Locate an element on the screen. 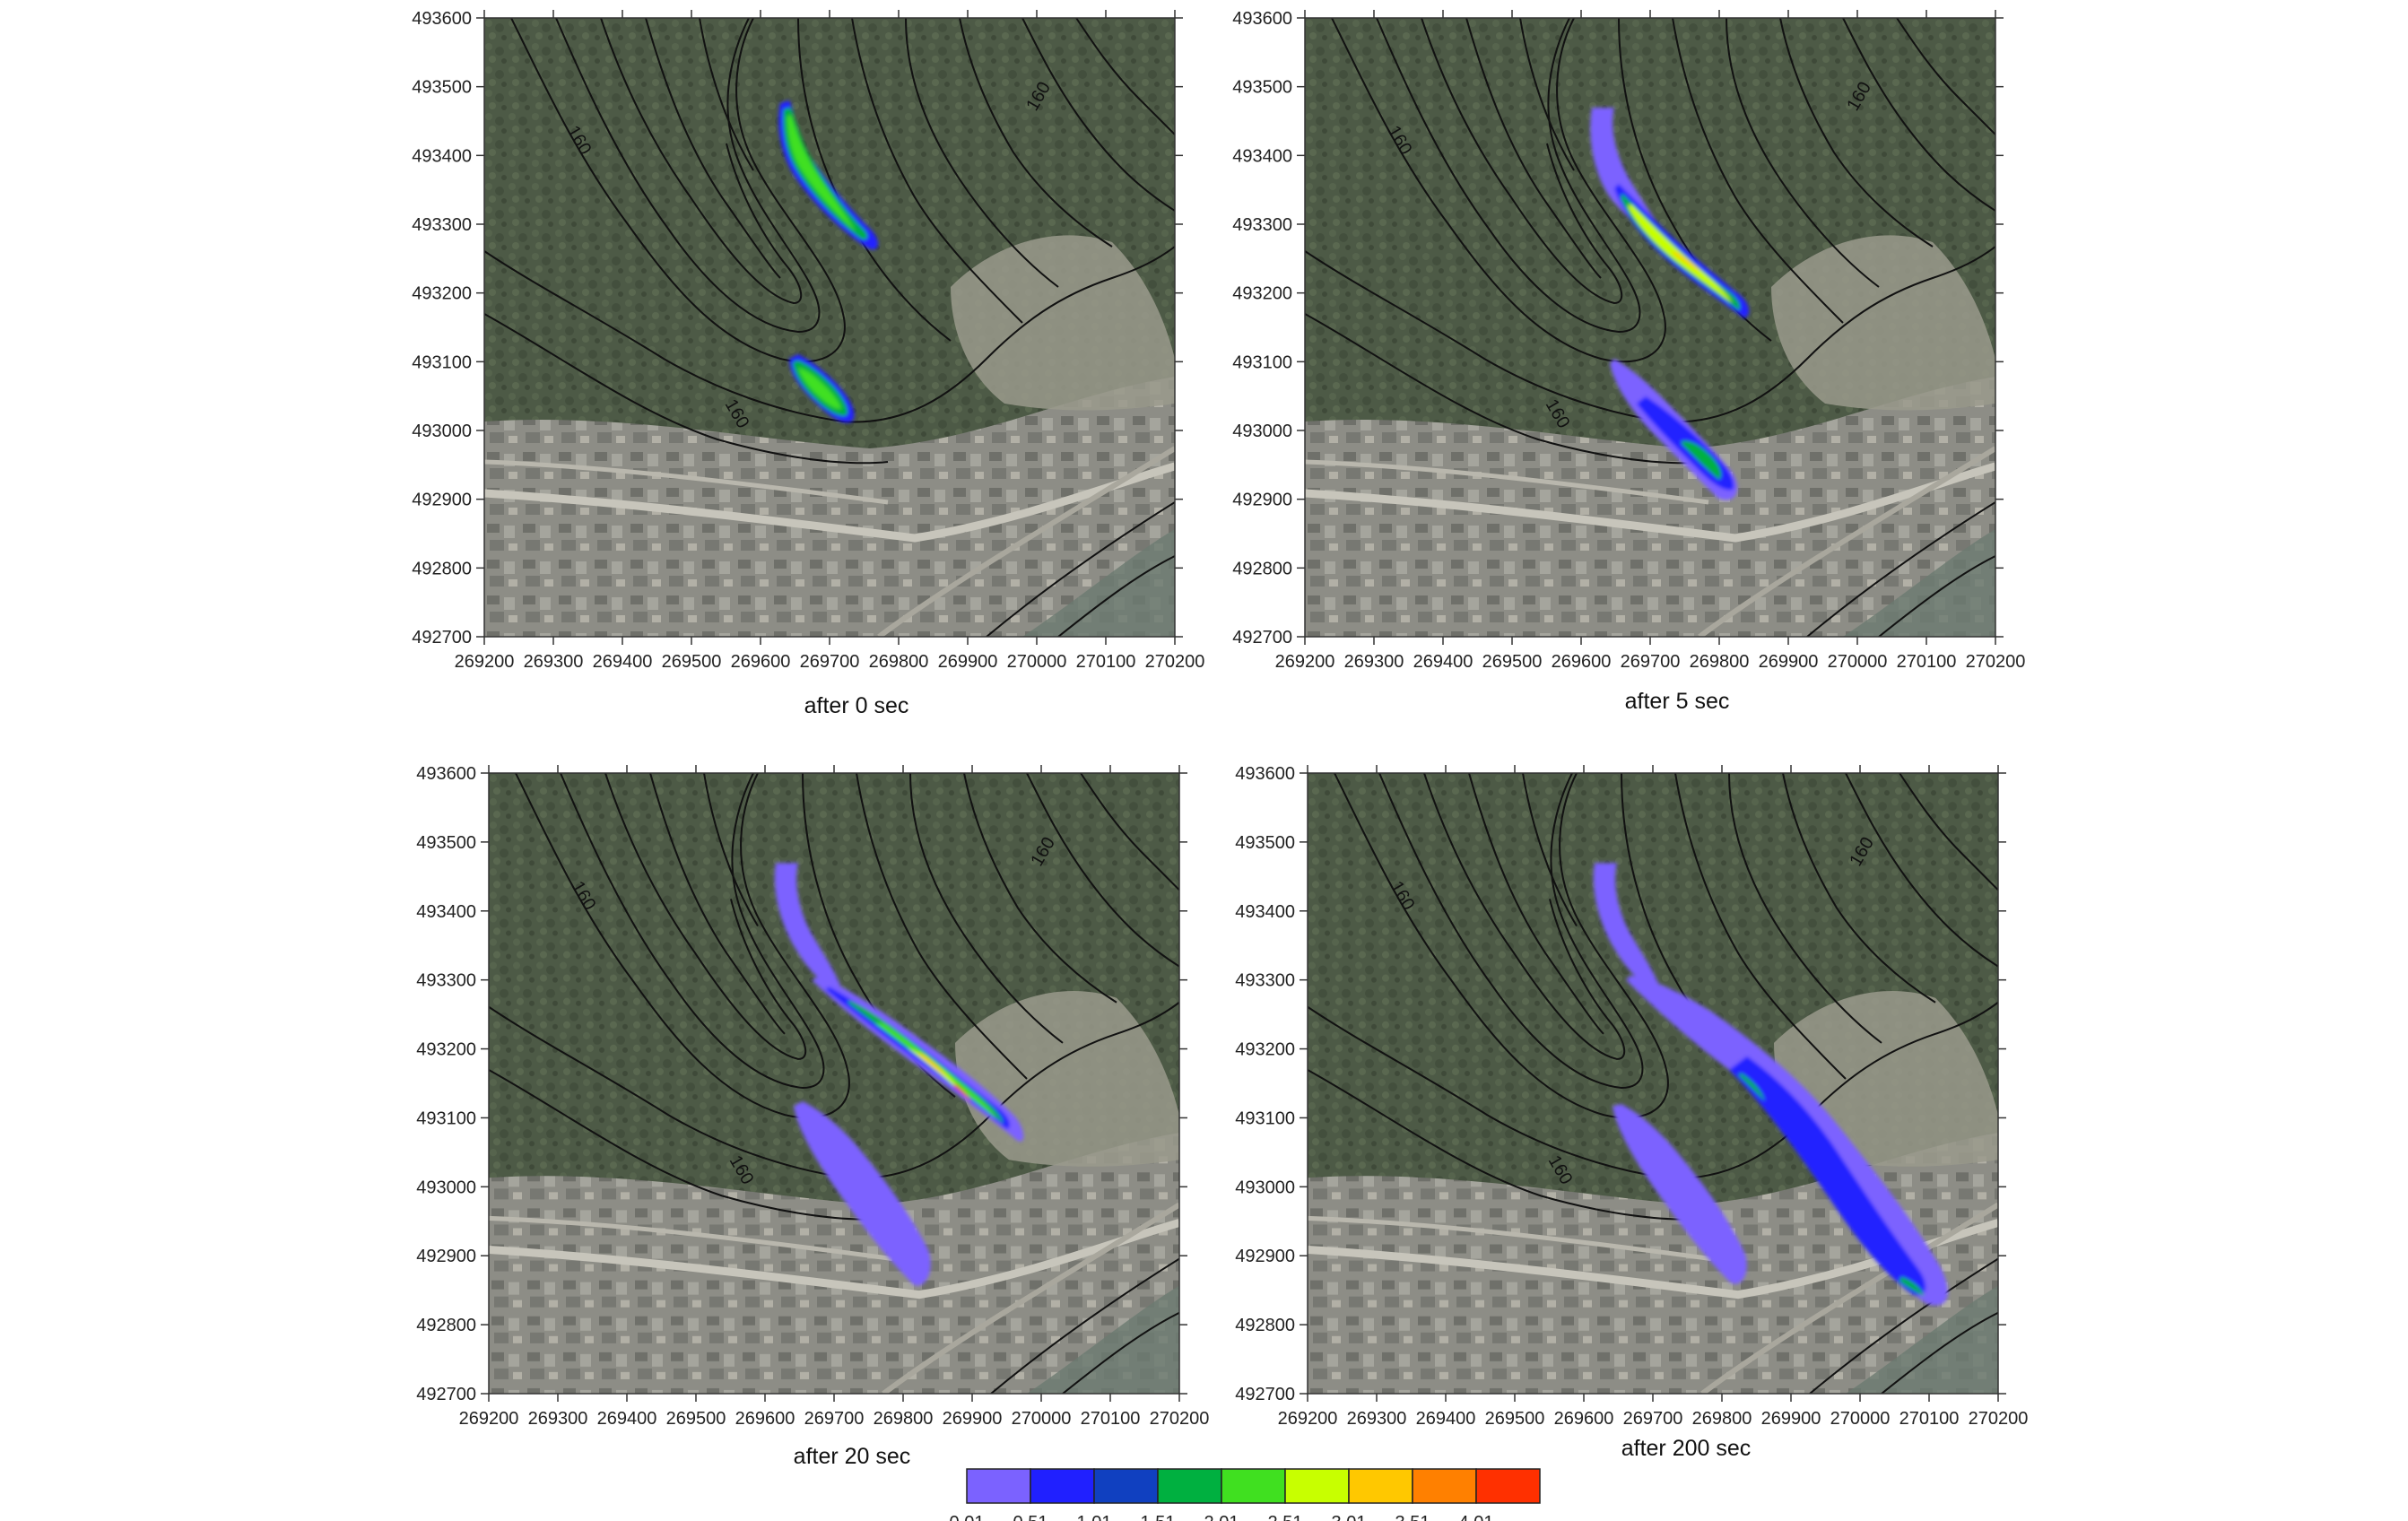 This screenshot has width=2408, height=1521. panel-caption: after 5 sec is located at coordinates (1678, 701).